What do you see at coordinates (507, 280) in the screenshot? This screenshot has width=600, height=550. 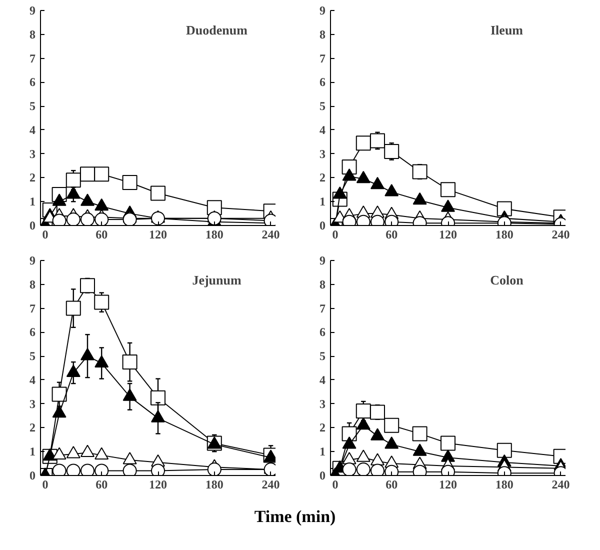 I see `text: Colon` at bounding box center [507, 280].